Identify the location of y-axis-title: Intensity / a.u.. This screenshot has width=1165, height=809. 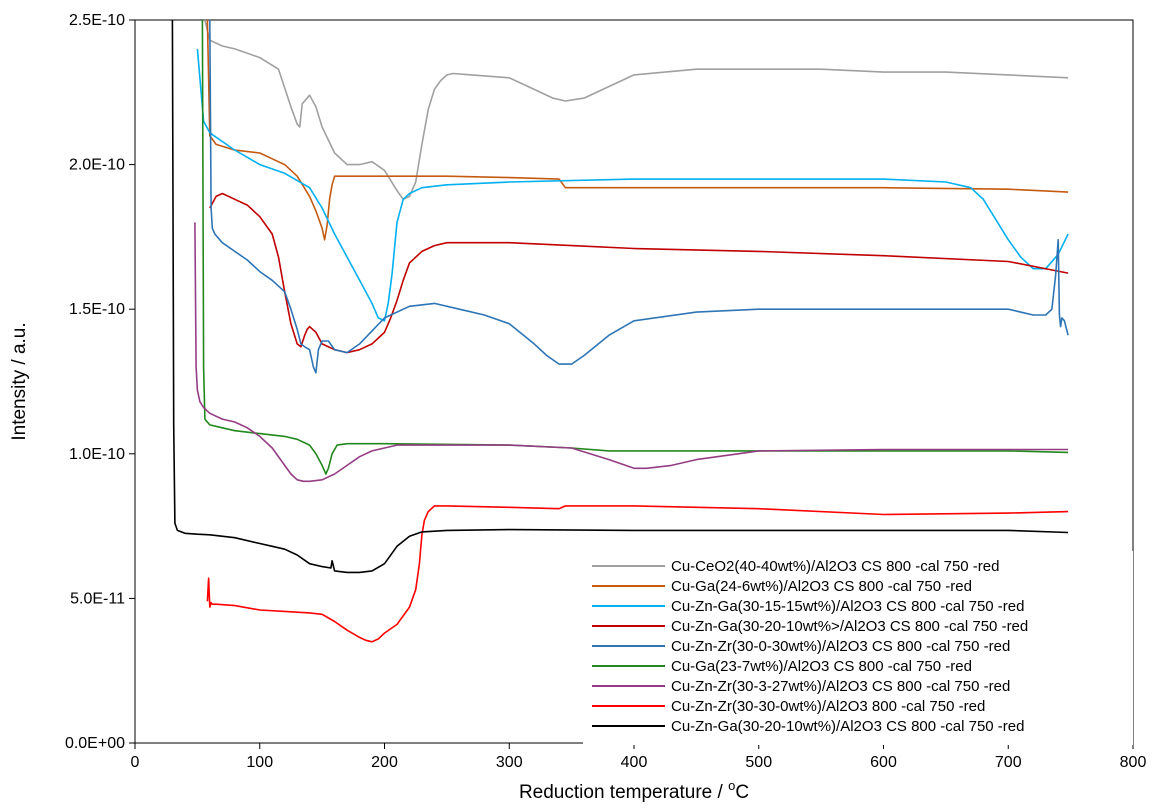
(19, 381).